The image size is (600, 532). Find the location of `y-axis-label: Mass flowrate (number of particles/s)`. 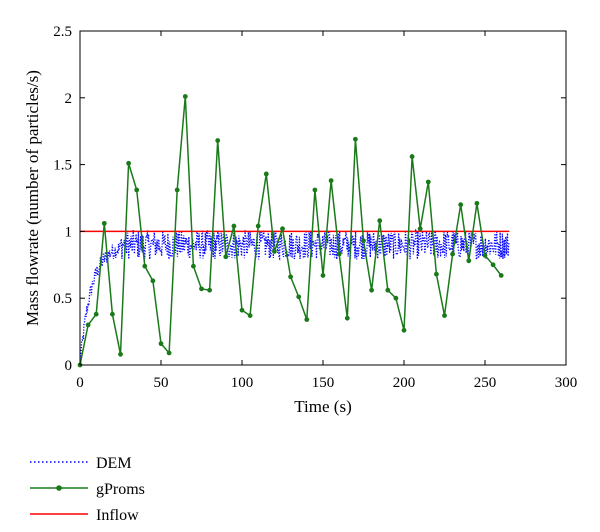

y-axis-label: Mass flowrate (number of particles/s) is located at coordinates (32, 198).